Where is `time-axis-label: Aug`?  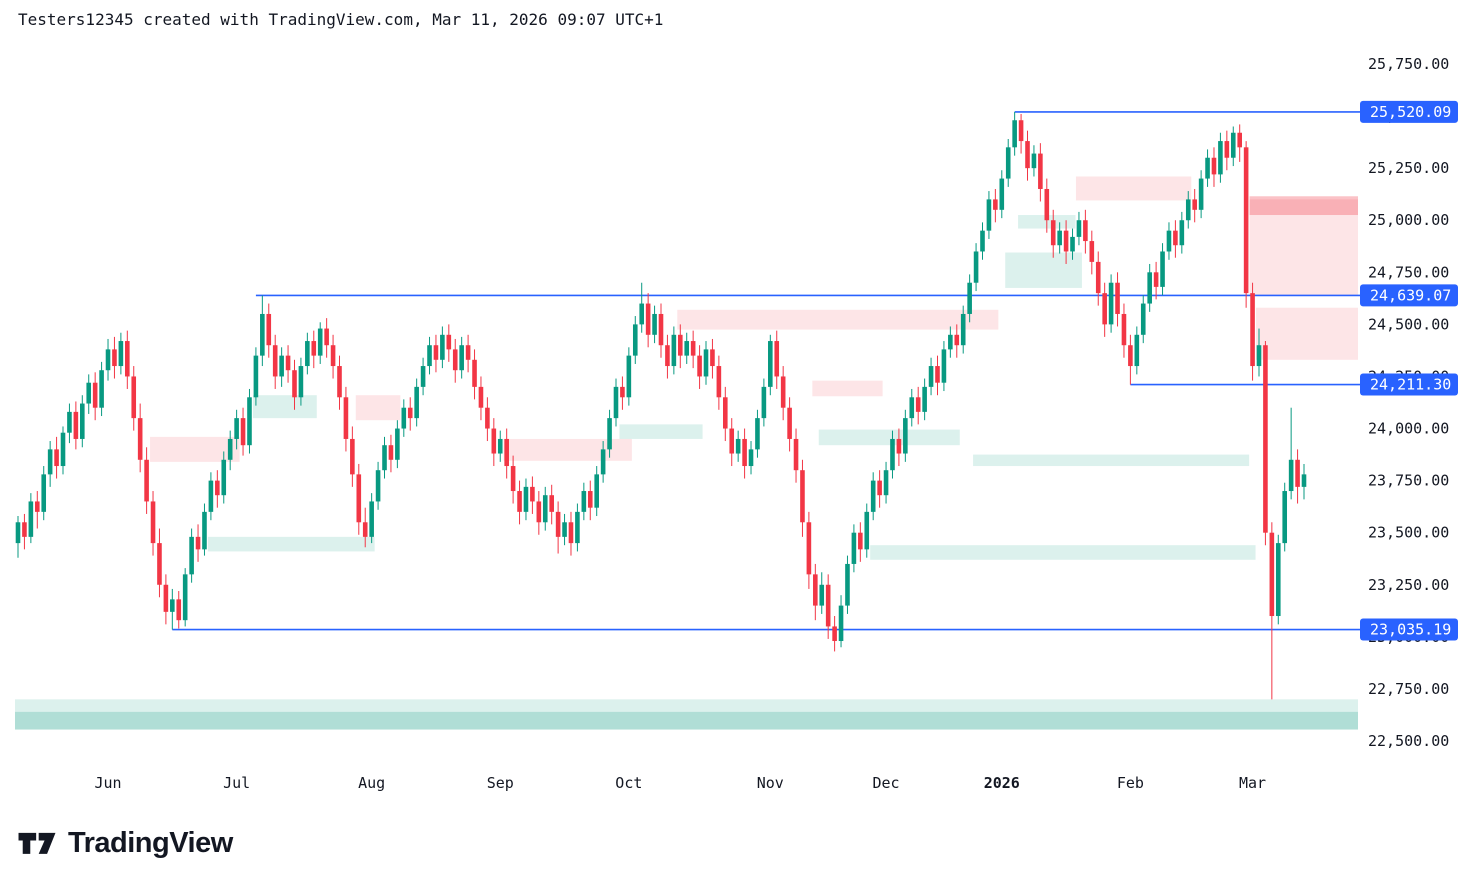 time-axis-label: Aug is located at coordinates (371, 783).